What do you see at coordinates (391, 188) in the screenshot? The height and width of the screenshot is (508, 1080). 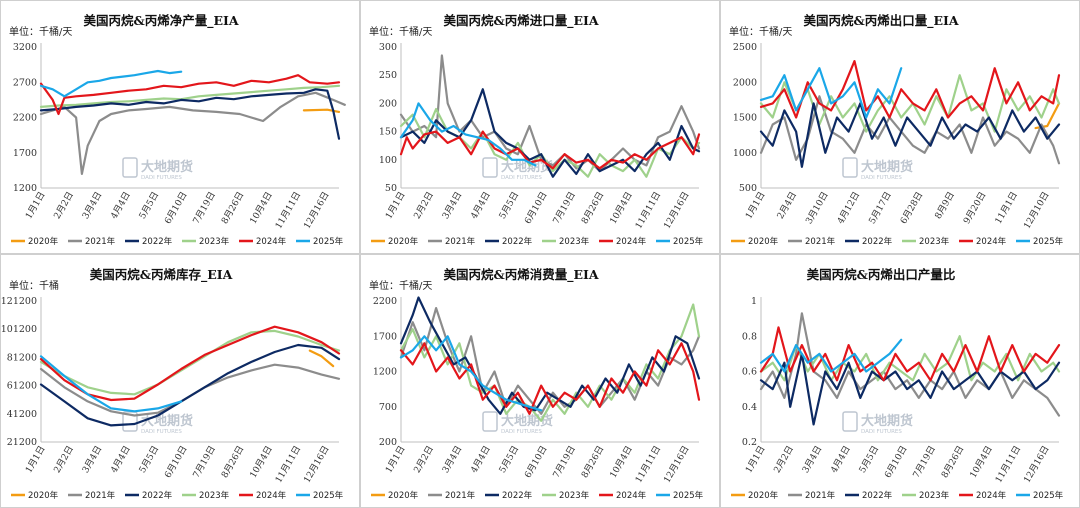 I see `y-tick-label: 50` at bounding box center [391, 188].